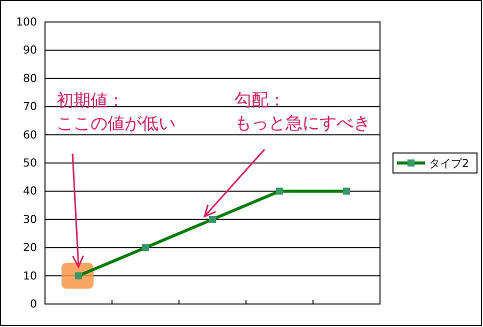 The height and width of the screenshot is (327, 483). Describe the element at coordinates (116, 124) in the screenshot. I see `annotation: ここの値が低い` at that location.